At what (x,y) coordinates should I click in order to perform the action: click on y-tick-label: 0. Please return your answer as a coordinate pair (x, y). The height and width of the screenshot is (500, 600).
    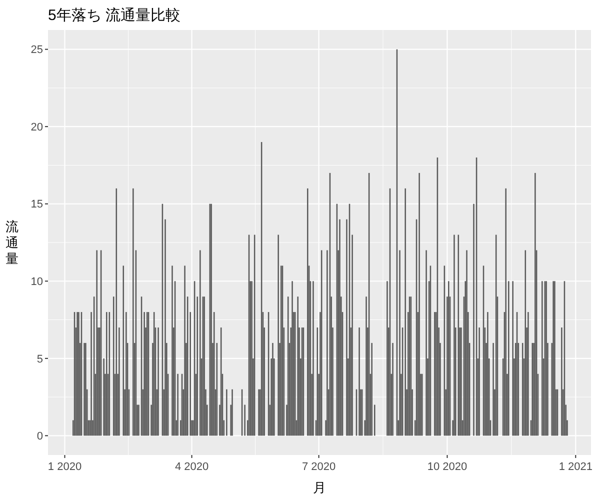
    Looking at the image, I should click on (39, 436).